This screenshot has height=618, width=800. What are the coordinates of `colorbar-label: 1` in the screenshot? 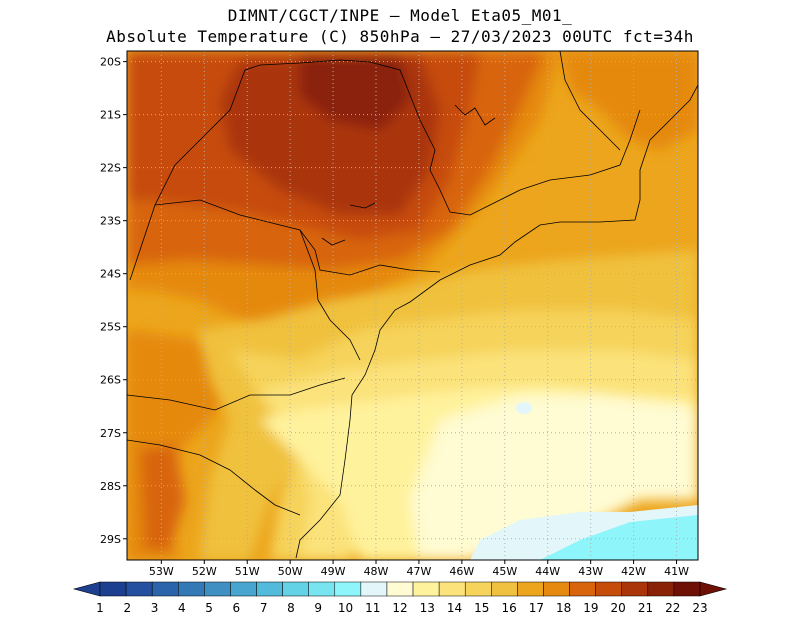 It's located at (100, 608).